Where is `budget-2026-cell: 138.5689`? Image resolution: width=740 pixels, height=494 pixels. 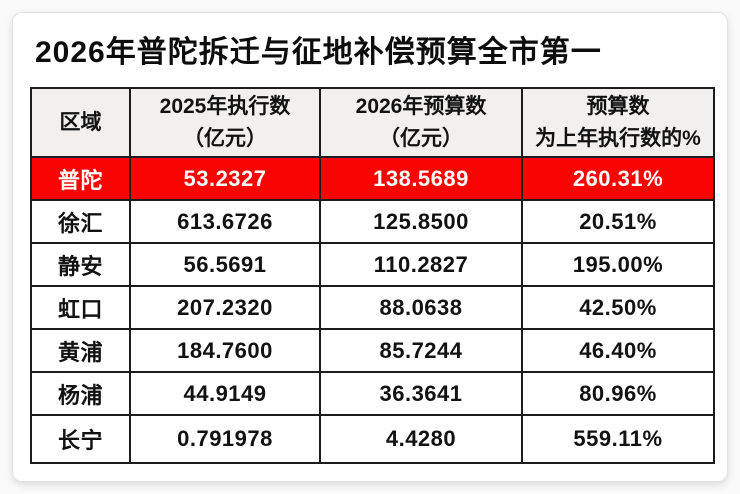 budget-2026-cell: 138.5689 is located at coordinates (421, 178).